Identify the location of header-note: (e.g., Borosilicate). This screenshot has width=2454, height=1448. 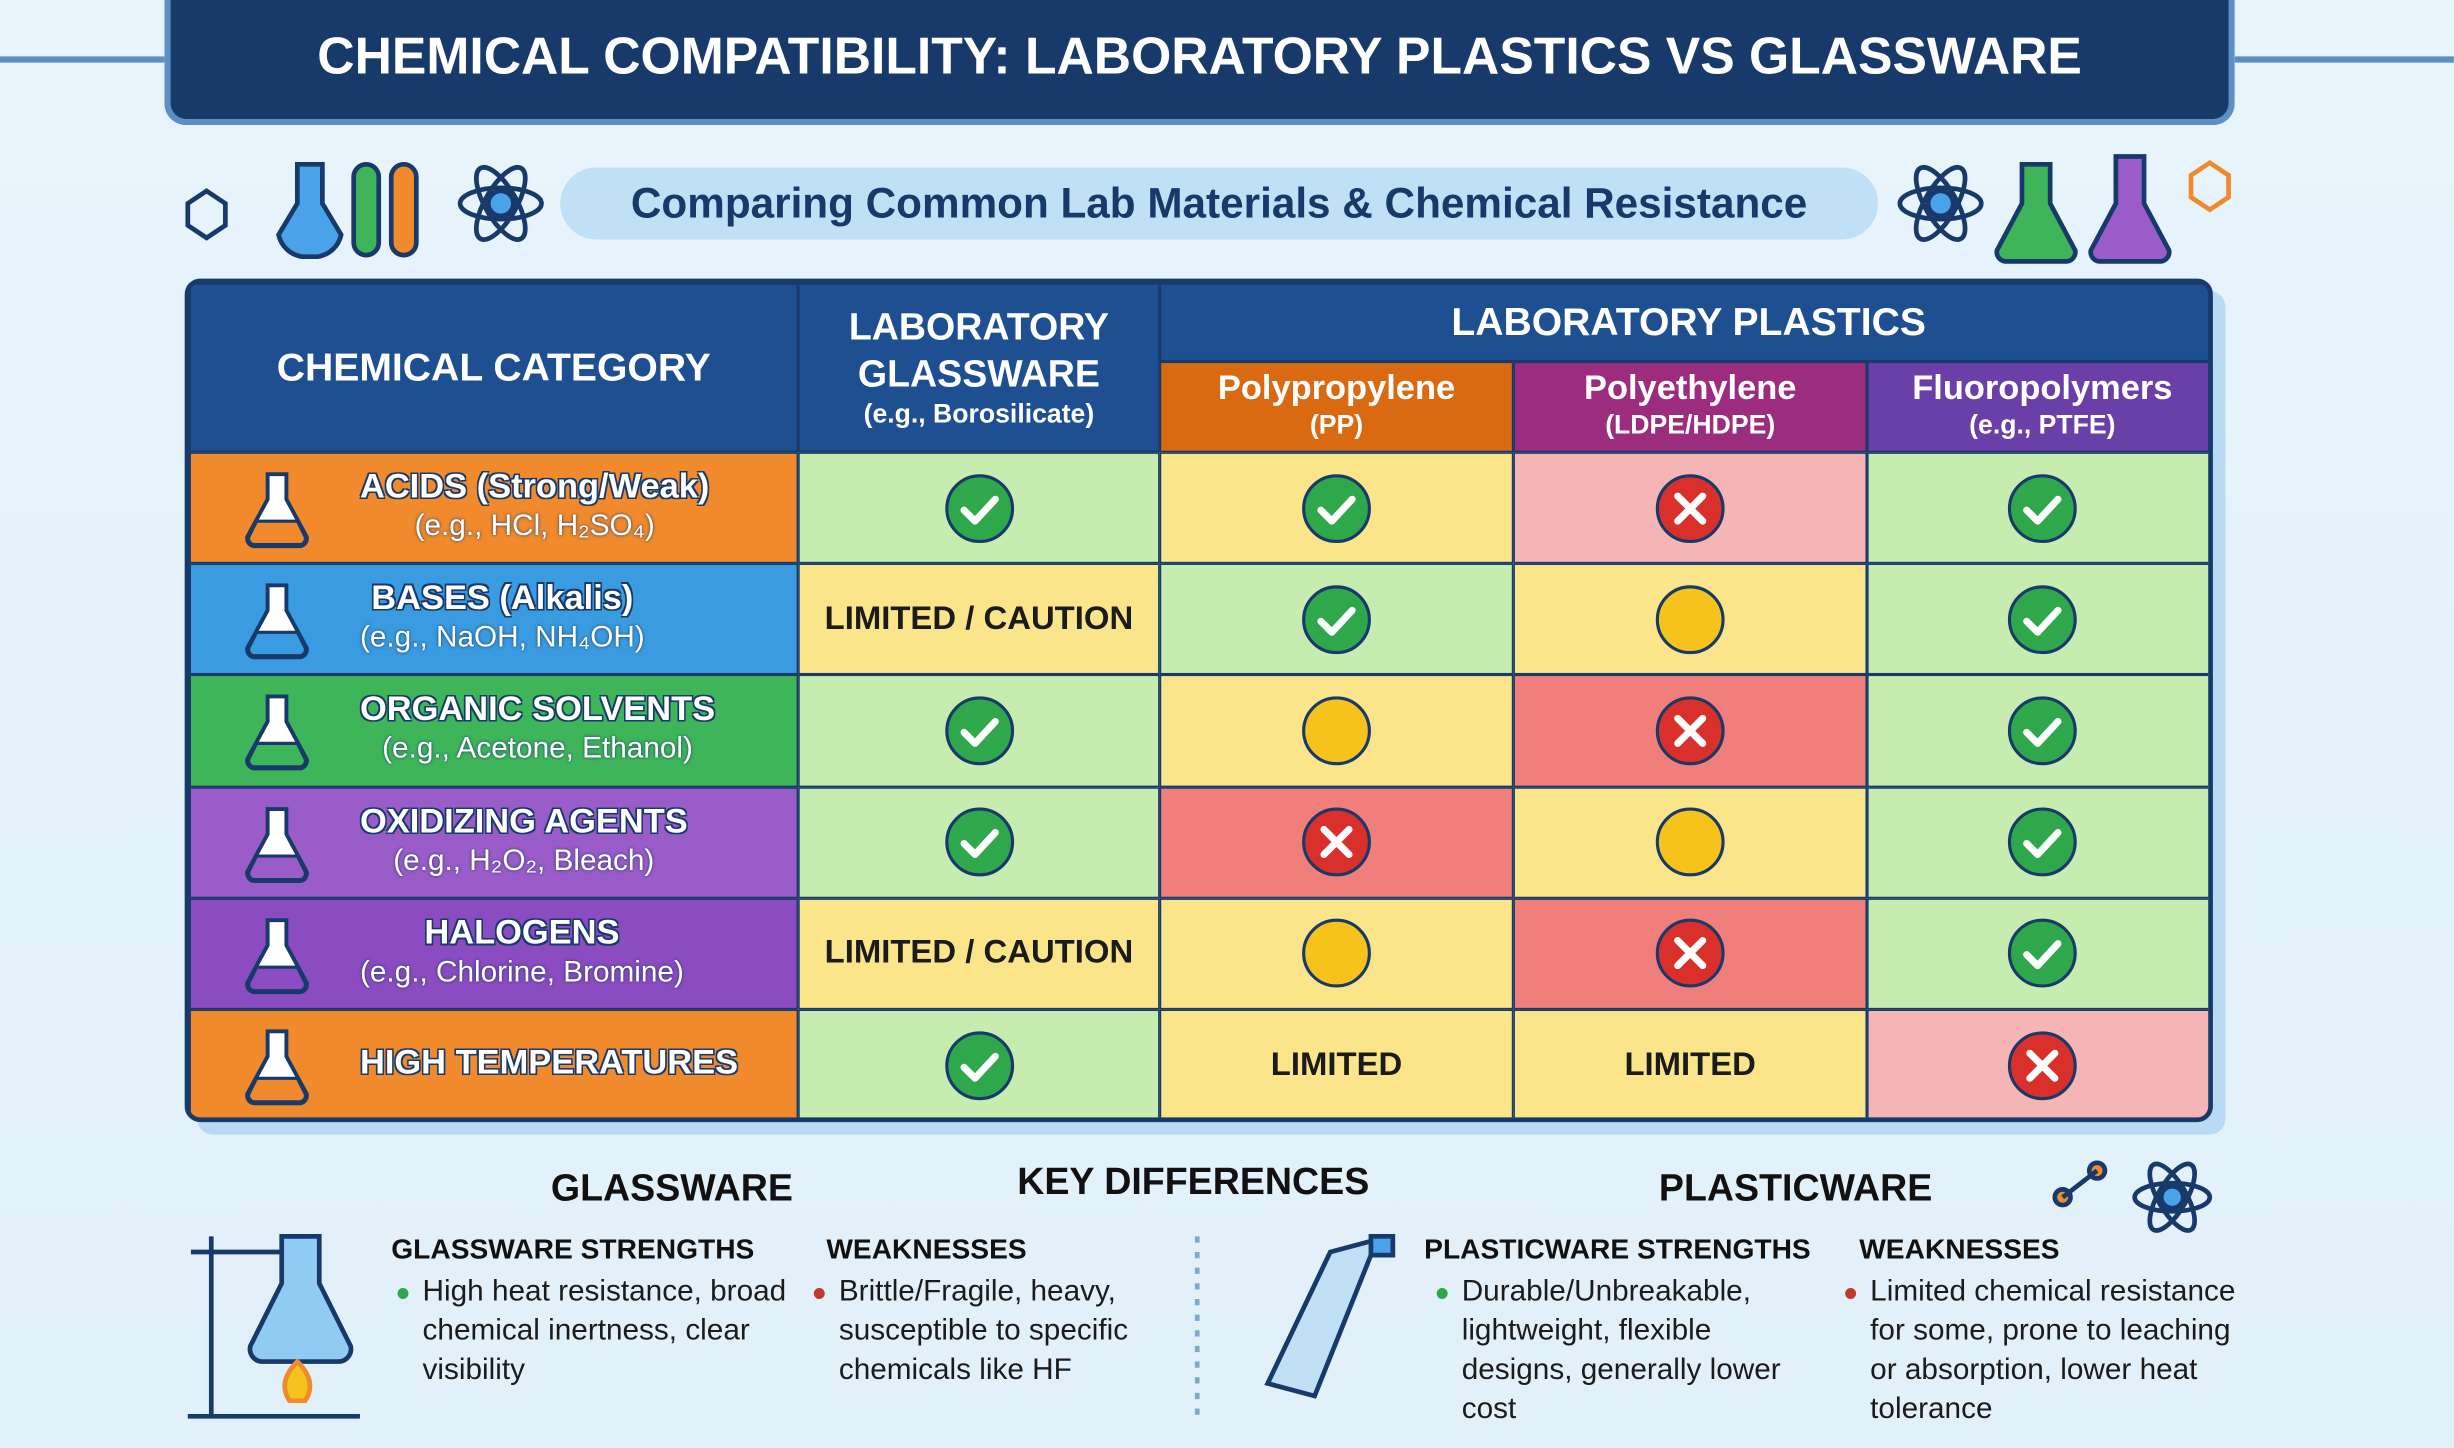
(979, 414).